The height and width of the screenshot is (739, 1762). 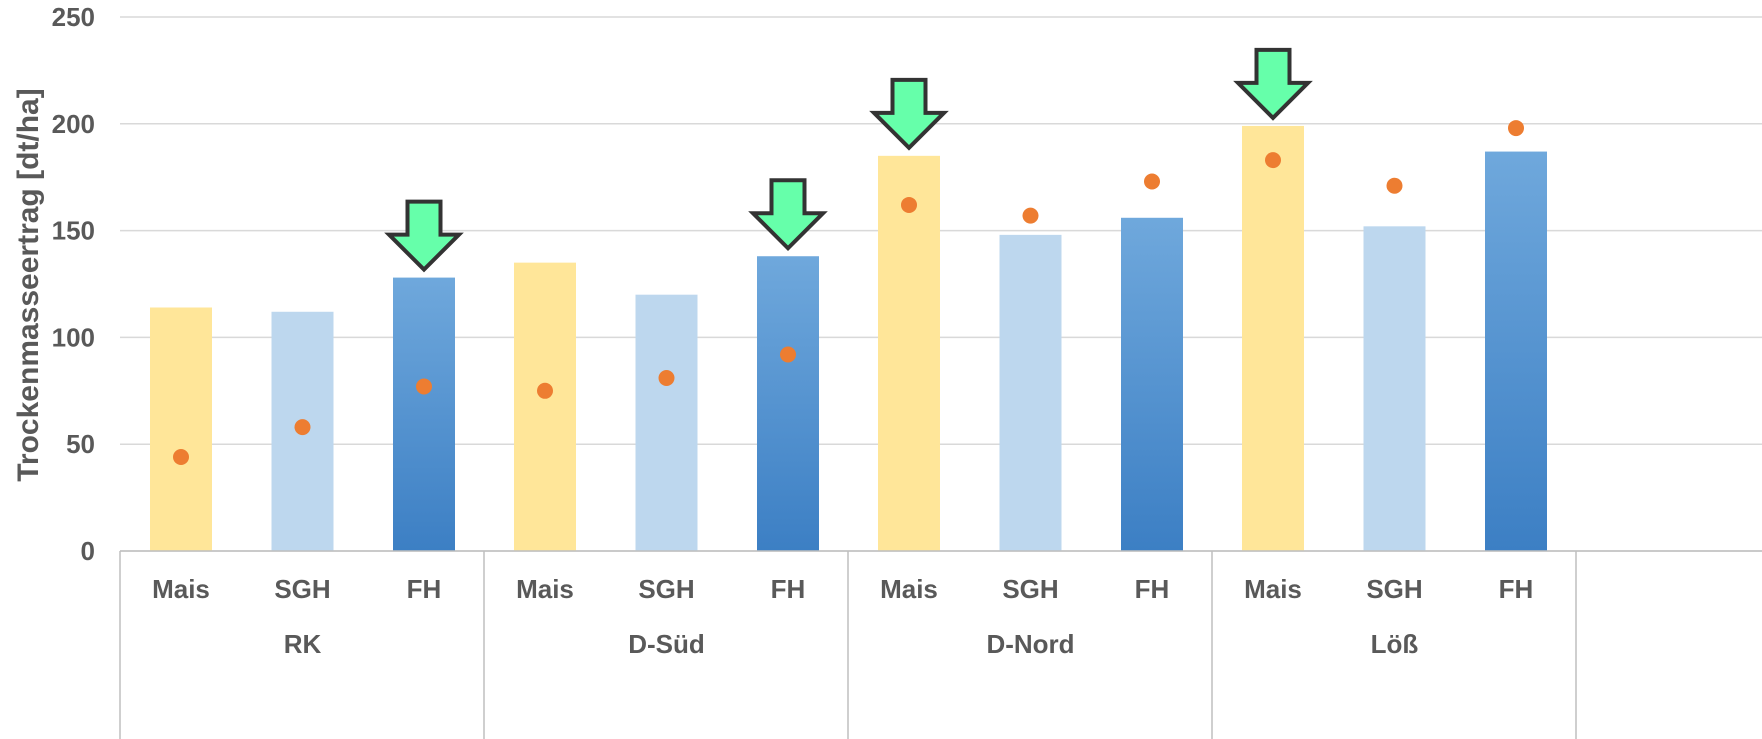 What do you see at coordinates (88, 551) in the screenshot?
I see `y-tick-label-0: 0` at bounding box center [88, 551].